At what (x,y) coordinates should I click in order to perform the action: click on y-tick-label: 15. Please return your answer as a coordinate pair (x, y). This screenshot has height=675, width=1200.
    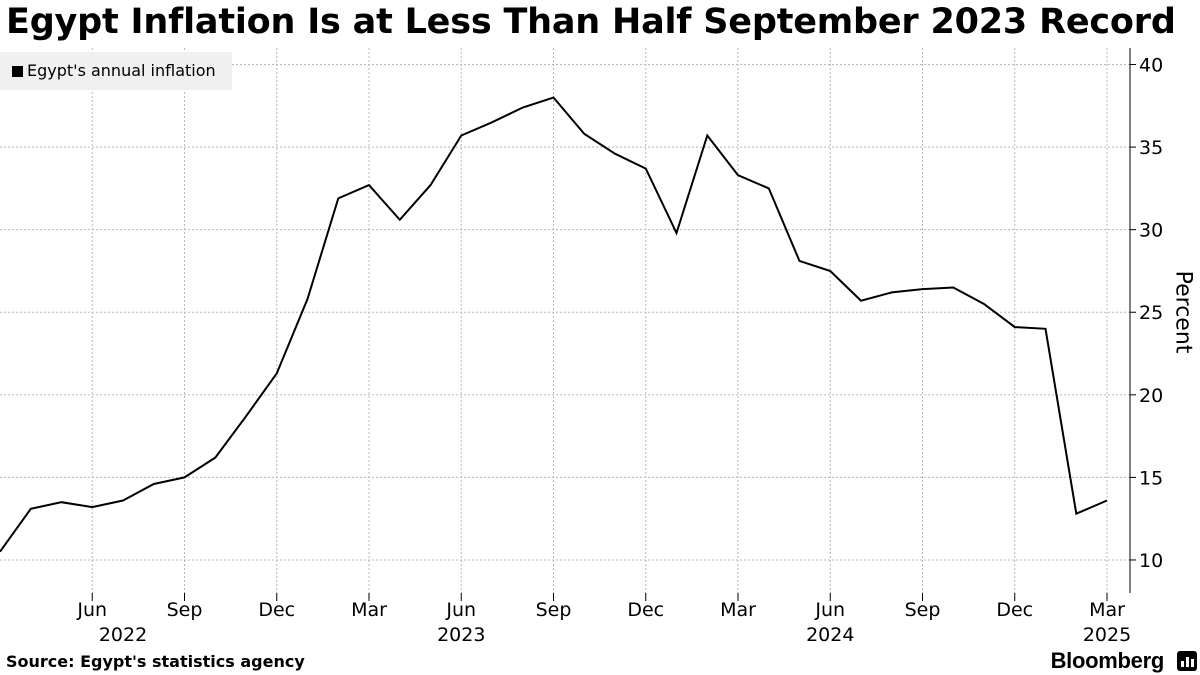
    Looking at the image, I should click on (1151, 478).